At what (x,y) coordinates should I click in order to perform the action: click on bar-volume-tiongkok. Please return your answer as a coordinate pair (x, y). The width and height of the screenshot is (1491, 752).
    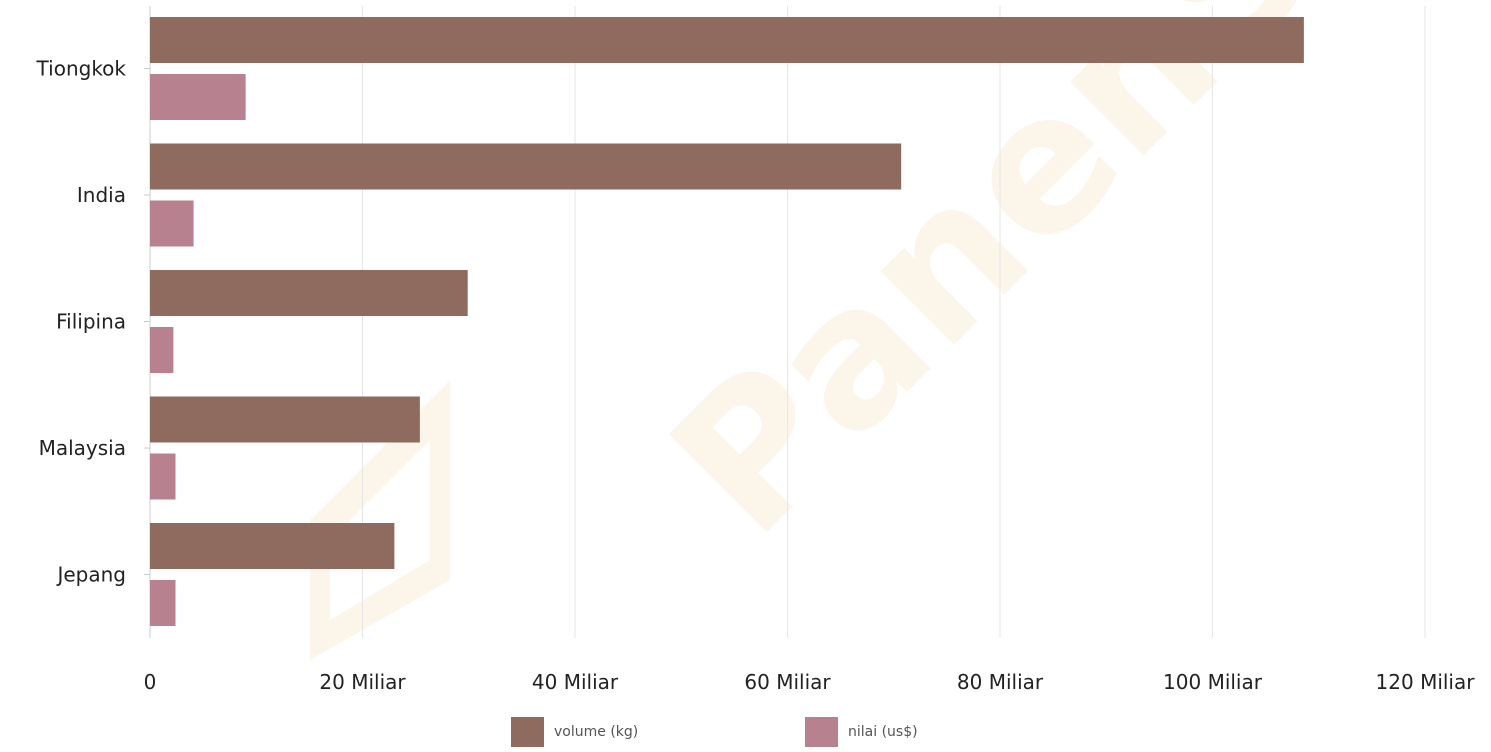
    Looking at the image, I should click on (727, 40).